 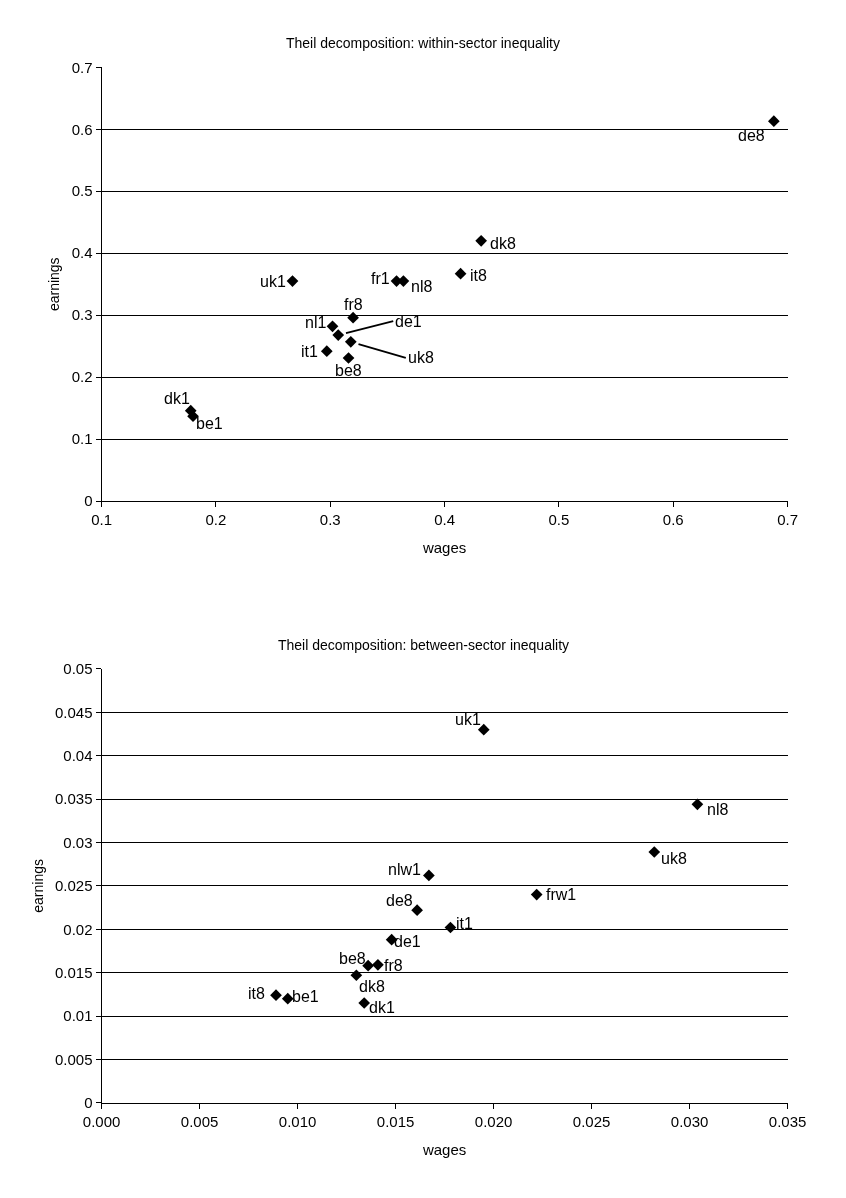 What do you see at coordinates (74, 1059) in the screenshot?
I see `y-tick-label: 0.005` at bounding box center [74, 1059].